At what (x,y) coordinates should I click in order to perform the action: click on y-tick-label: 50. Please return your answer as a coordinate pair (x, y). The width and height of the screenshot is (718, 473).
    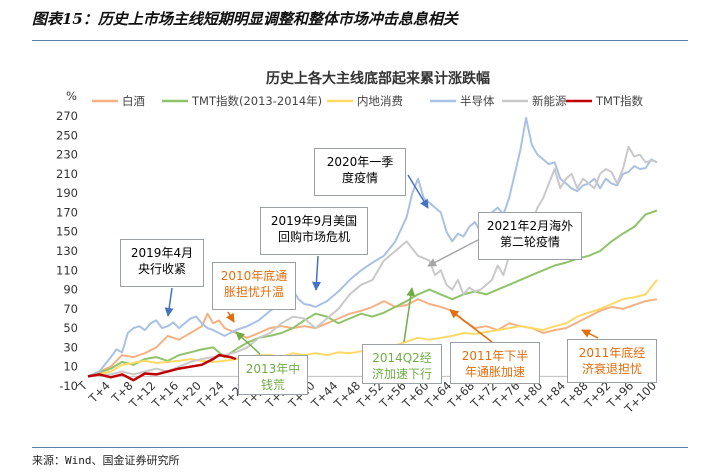
    Looking at the image, I should click on (70, 328).